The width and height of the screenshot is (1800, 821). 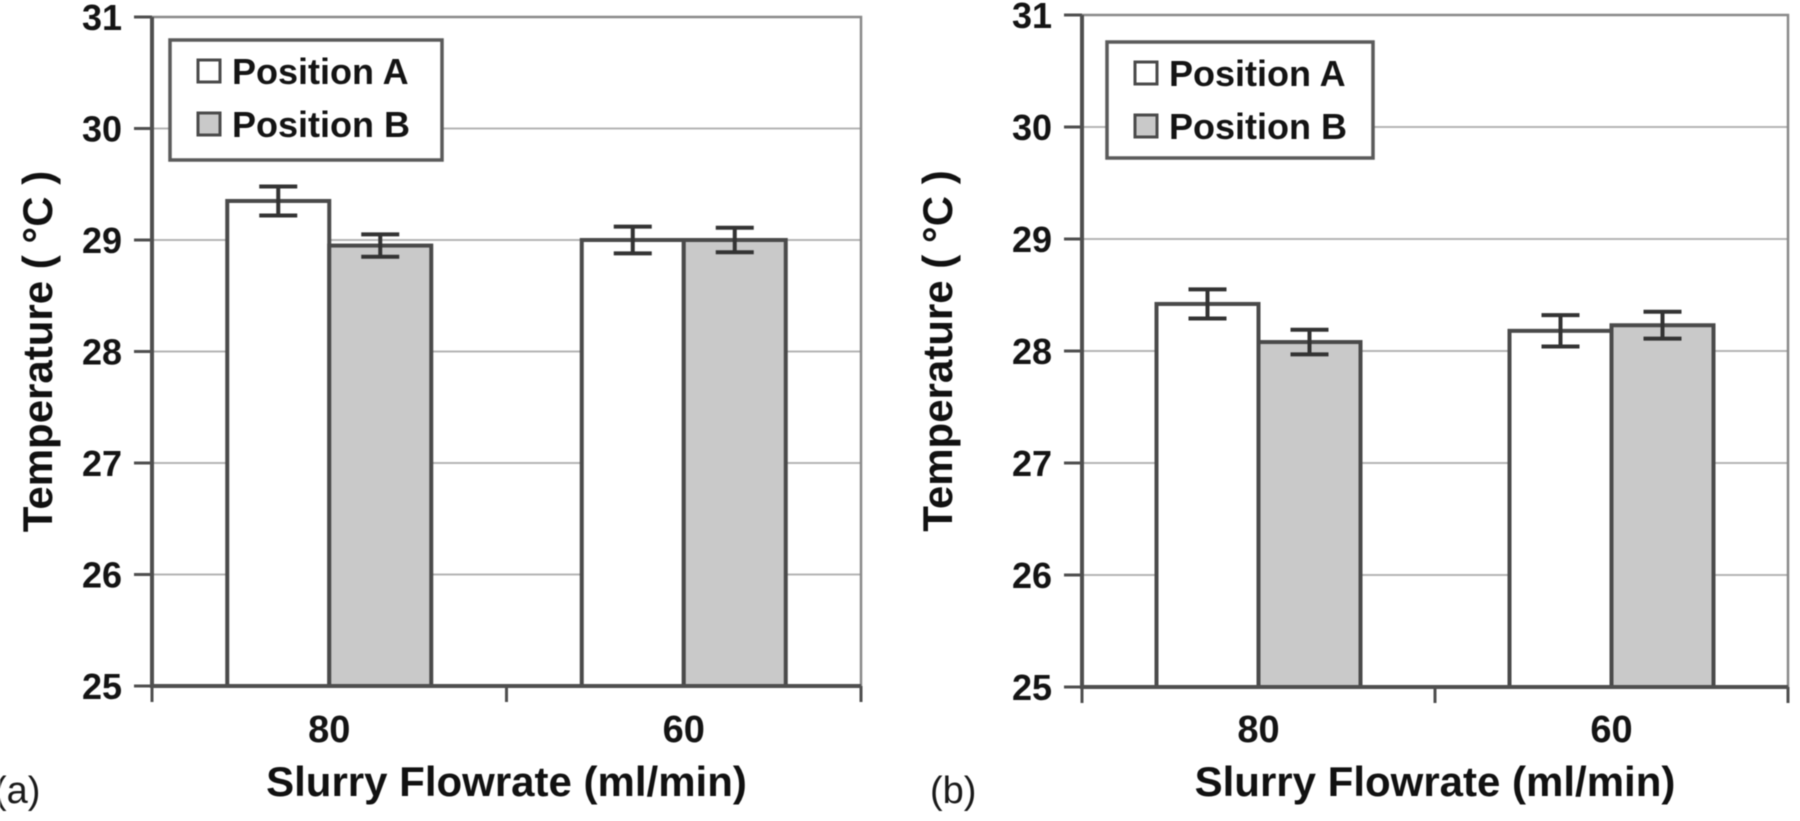 I want to click on panel-label: (b), so click(x=953, y=791).